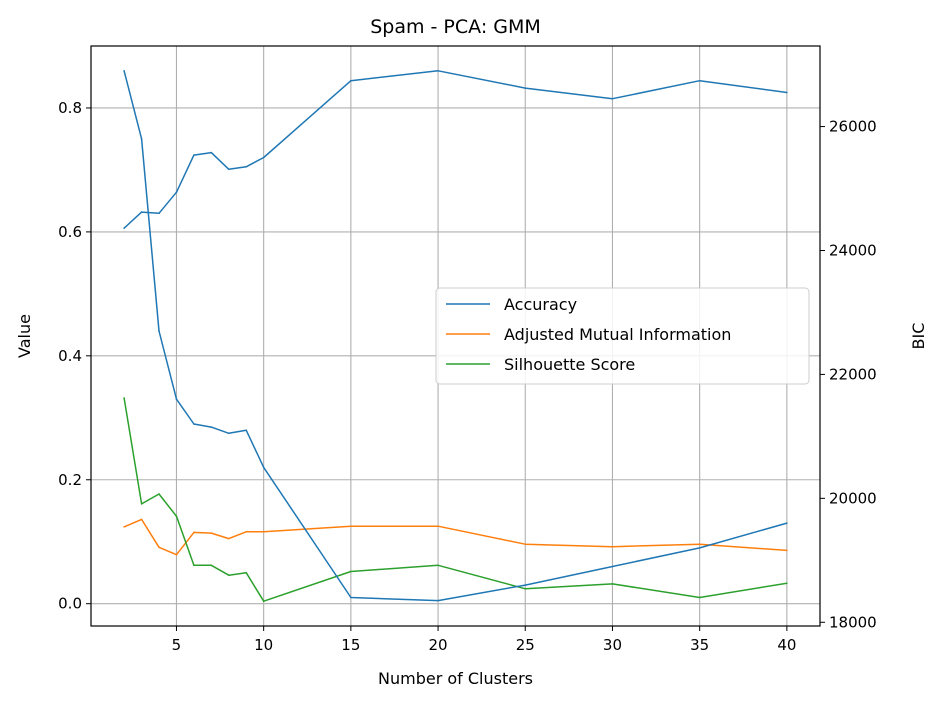  What do you see at coordinates (540, 304) in the screenshot?
I see `legend-label-accuracy: Accuracy` at bounding box center [540, 304].